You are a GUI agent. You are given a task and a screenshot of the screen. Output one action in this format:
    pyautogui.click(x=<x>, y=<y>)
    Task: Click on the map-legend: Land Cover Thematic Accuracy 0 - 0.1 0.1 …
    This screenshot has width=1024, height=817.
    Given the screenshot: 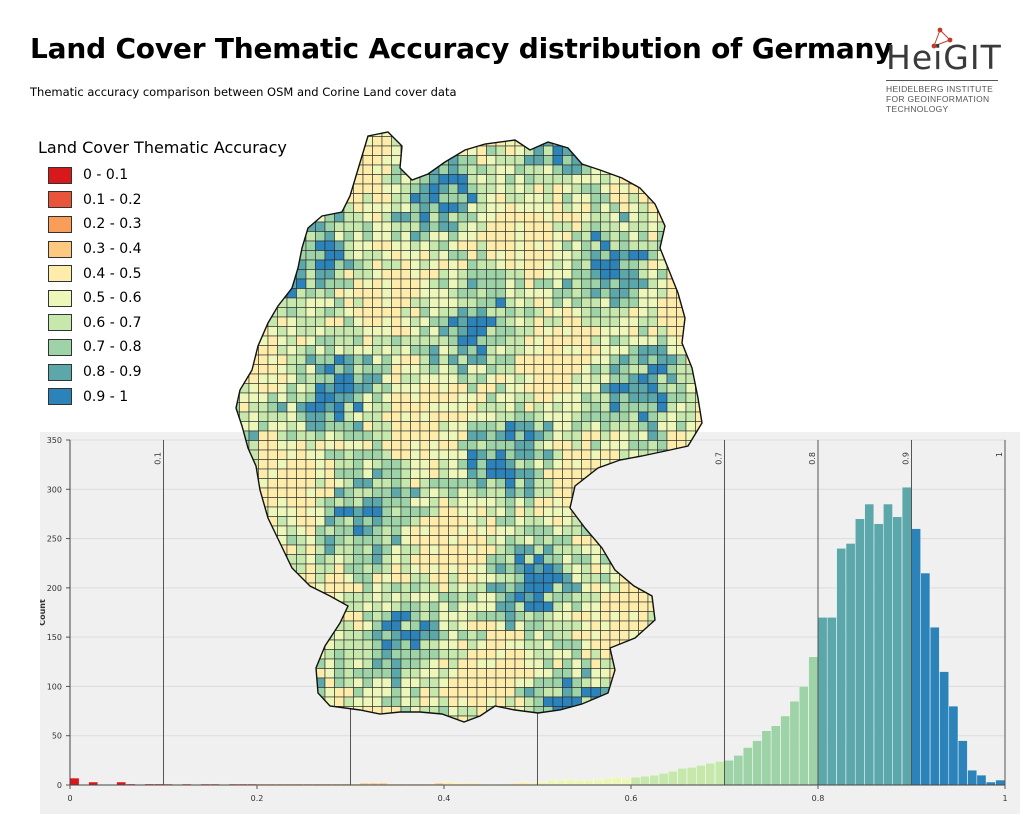 What is the action you would take?
    pyautogui.click(x=162, y=273)
    